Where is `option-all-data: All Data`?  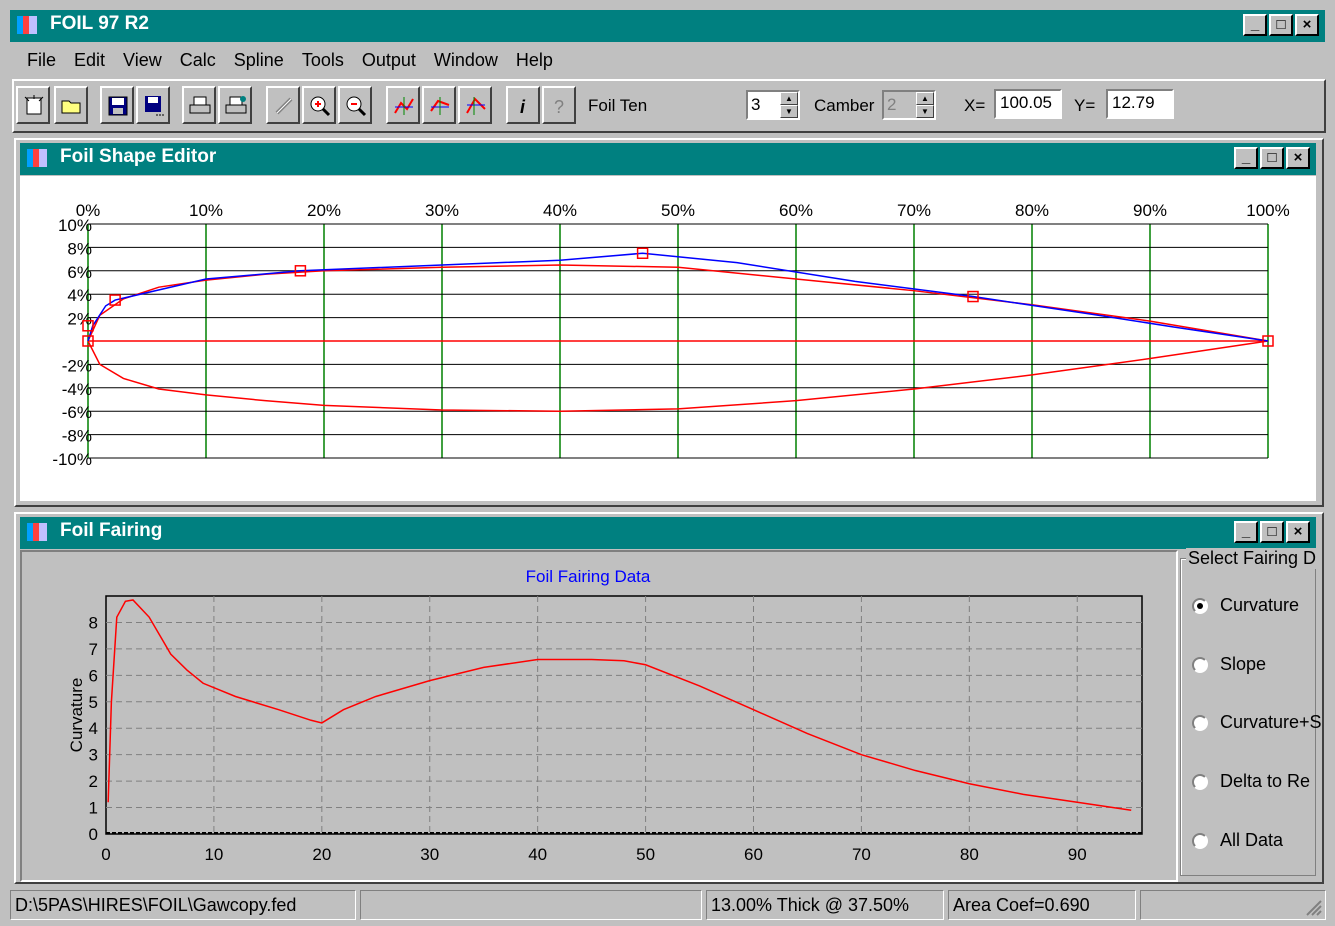
option-all-data: All Data is located at coordinates (1237, 840).